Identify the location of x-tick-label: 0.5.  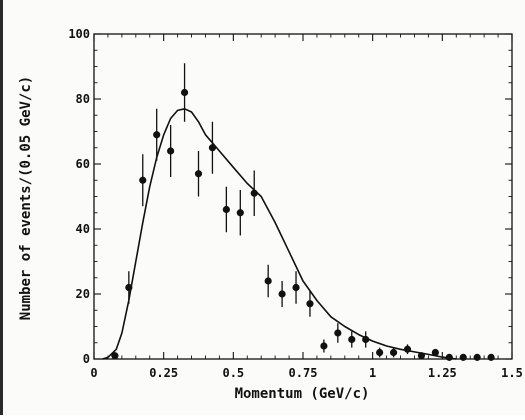
(233, 373).